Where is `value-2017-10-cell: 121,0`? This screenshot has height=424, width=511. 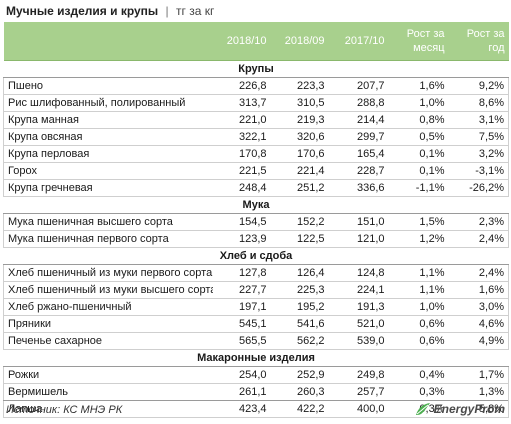 value-2017-10-cell: 121,0 is located at coordinates (358, 239).